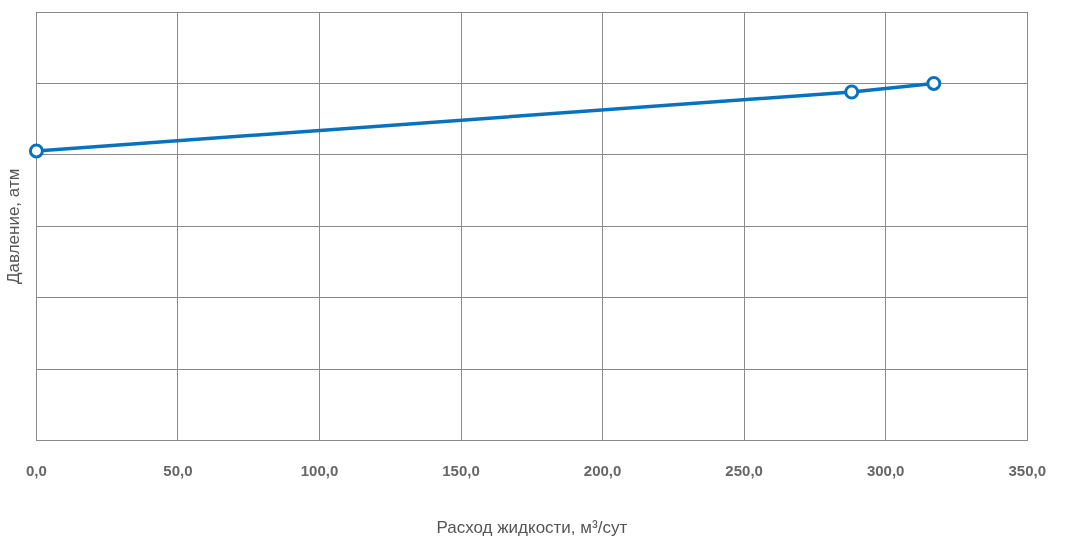 The height and width of the screenshot is (543, 1068). What do you see at coordinates (1027, 470) in the screenshot?
I see `x-tick-label: 350,0` at bounding box center [1027, 470].